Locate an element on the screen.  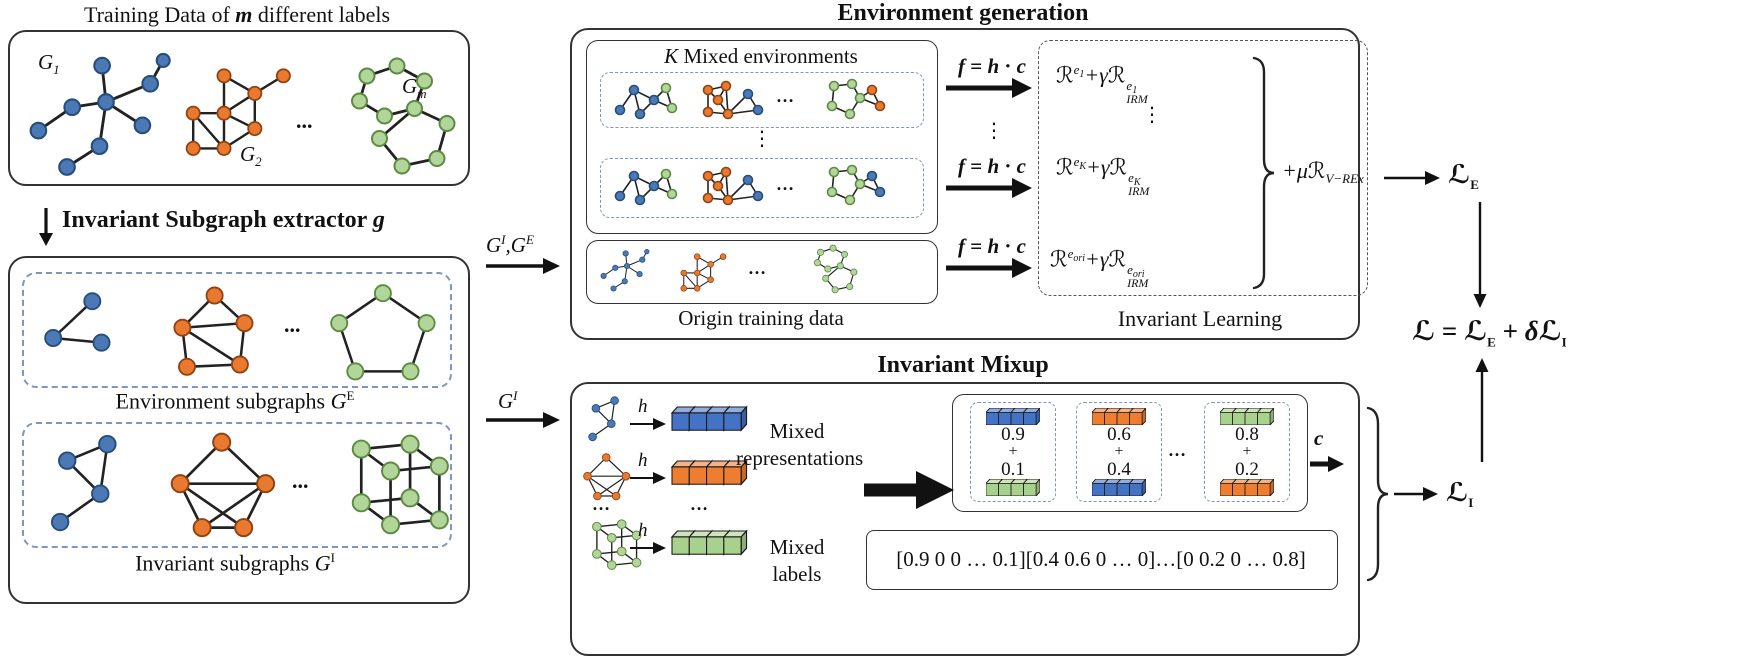
inv-subgraph-green is located at coordinates (400, 484).